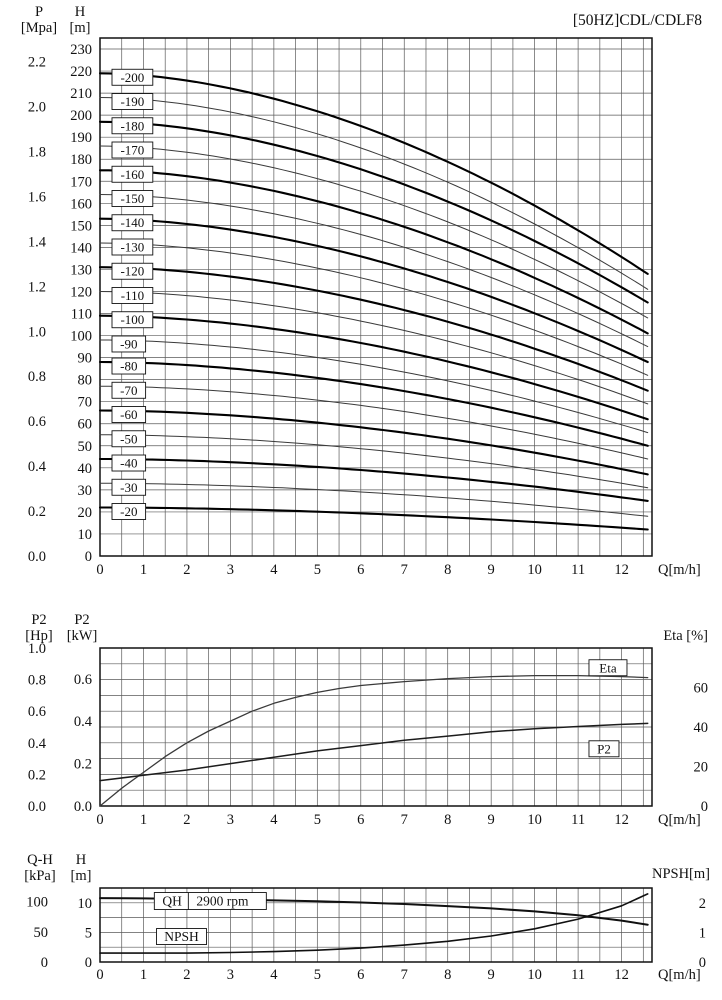 This screenshot has width=722, height=1000. I want to click on p-tick-label: 1.0, so click(37, 332).